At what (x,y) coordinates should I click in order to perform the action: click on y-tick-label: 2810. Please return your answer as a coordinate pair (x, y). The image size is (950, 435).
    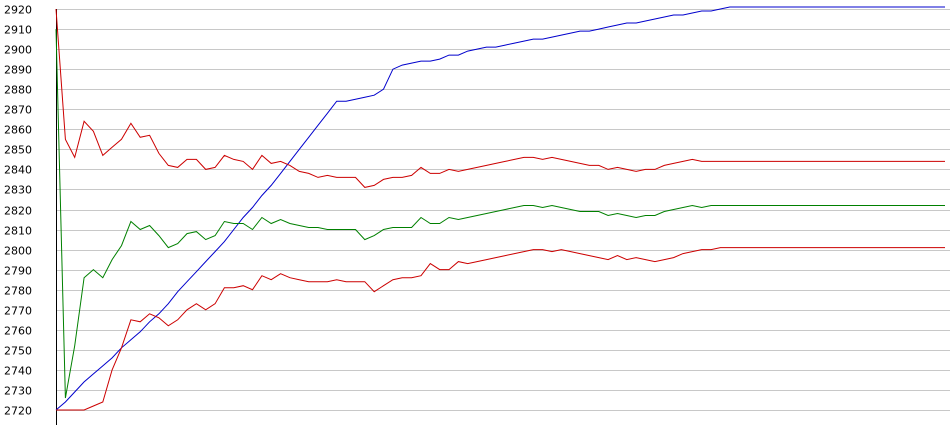
    Looking at the image, I should click on (18, 231).